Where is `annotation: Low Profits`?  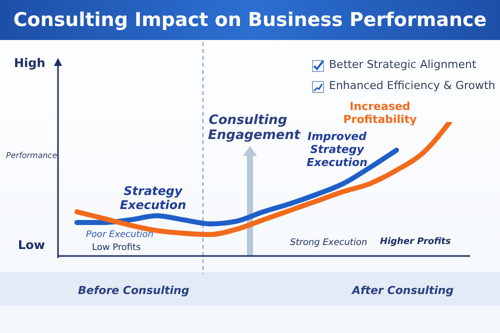 annotation: Low Profits is located at coordinates (116, 248).